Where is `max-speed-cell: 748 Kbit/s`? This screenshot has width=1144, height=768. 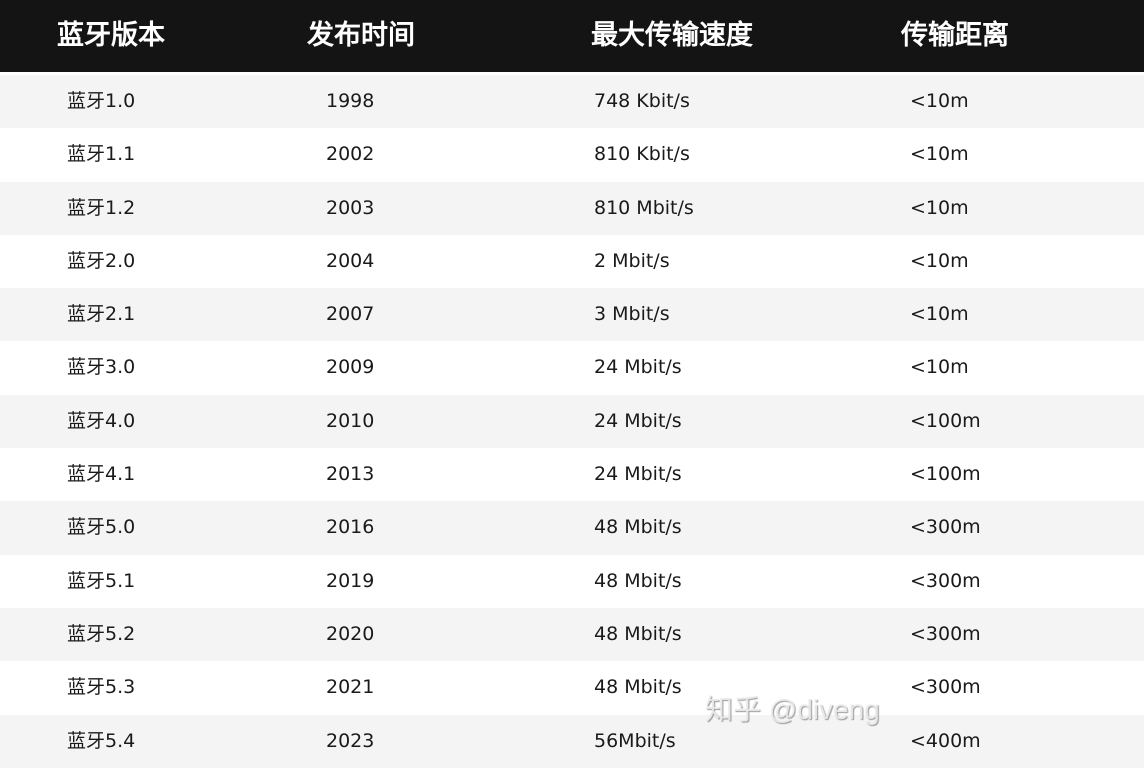 max-speed-cell: 748 Kbit/s is located at coordinates (642, 101).